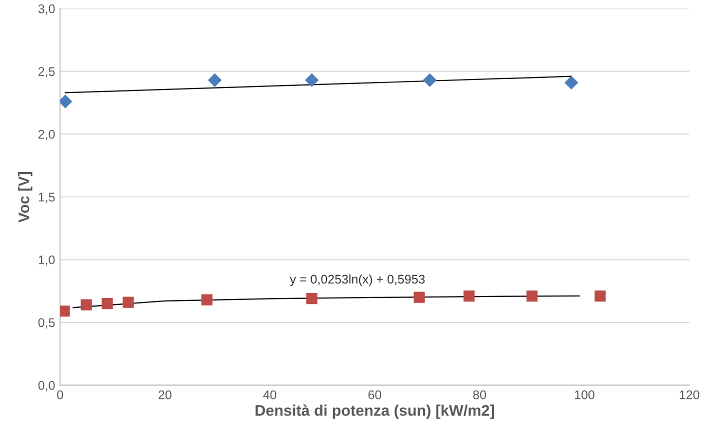 The width and height of the screenshot is (707, 428). What do you see at coordinates (46, 386) in the screenshot?
I see `y-tick-label: 0,0` at bounding box center [46, 386].